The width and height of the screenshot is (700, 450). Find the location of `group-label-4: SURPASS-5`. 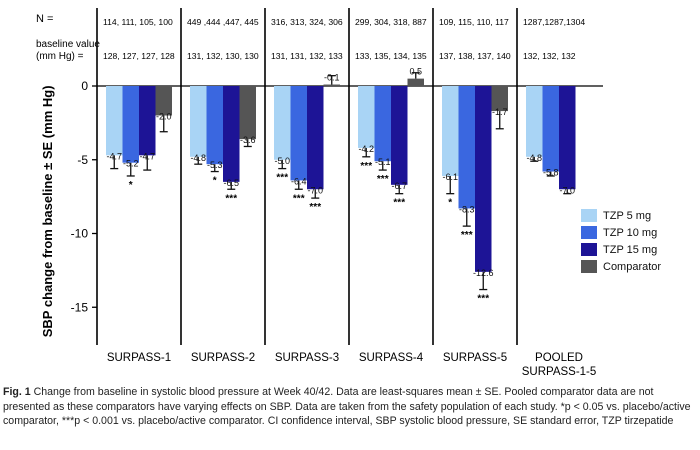

group-label-4: SURPASS-5 is located at coordinates (475, 358).